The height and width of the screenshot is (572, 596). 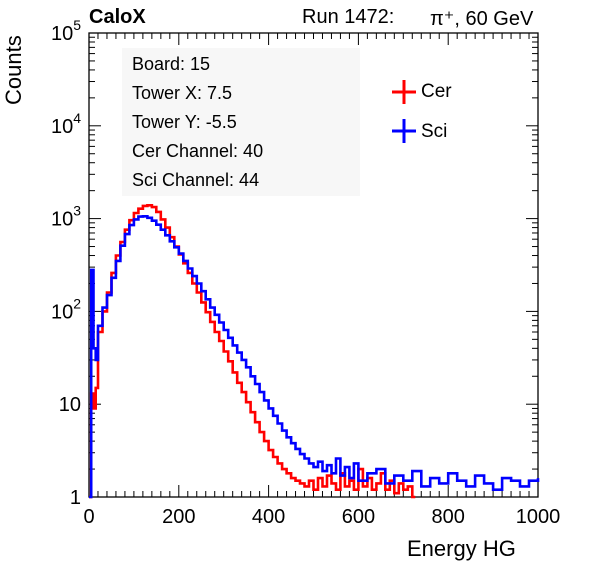 What do you see at coordinates (66, 124) in the screenshot?
I see `y-tick-label: 10⁴` at bounding box center [66, 124].